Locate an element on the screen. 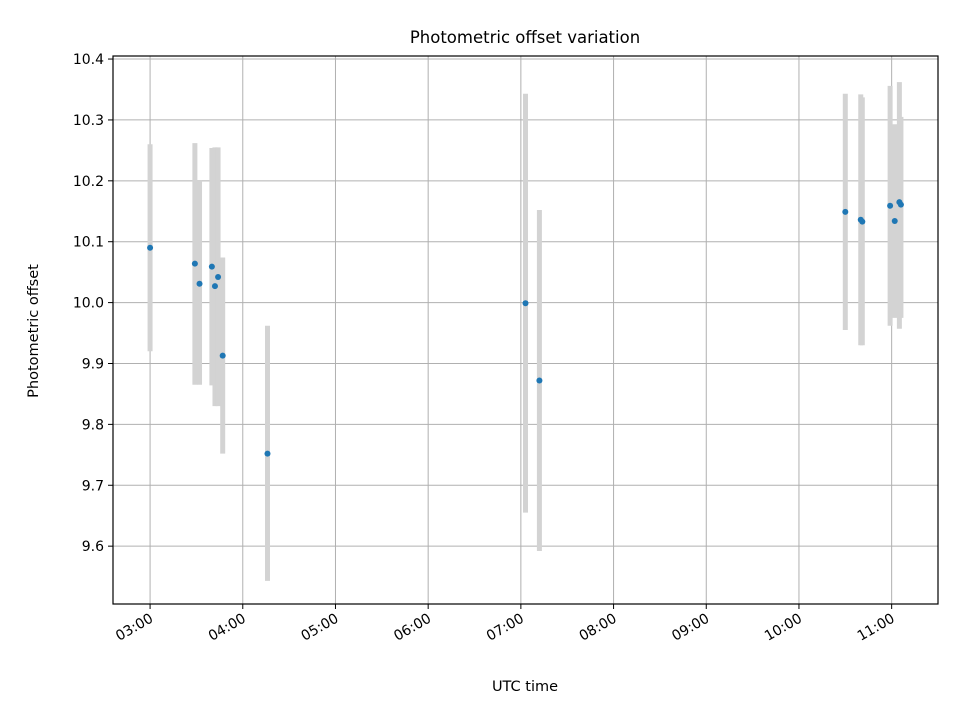 The height and width of the screenshot is (720, 960). chart-title: Photometric offset variation is located at coordinates (525, 37).